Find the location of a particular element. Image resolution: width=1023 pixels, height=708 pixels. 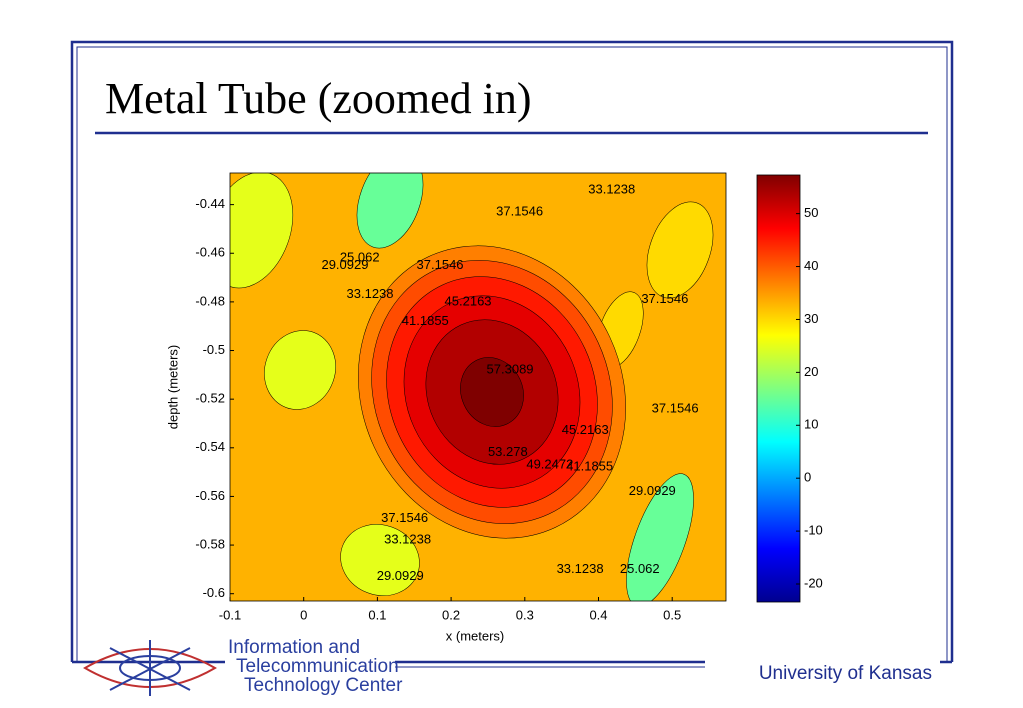

contour-label: 49.2472 is located at coordinates (549, 463).